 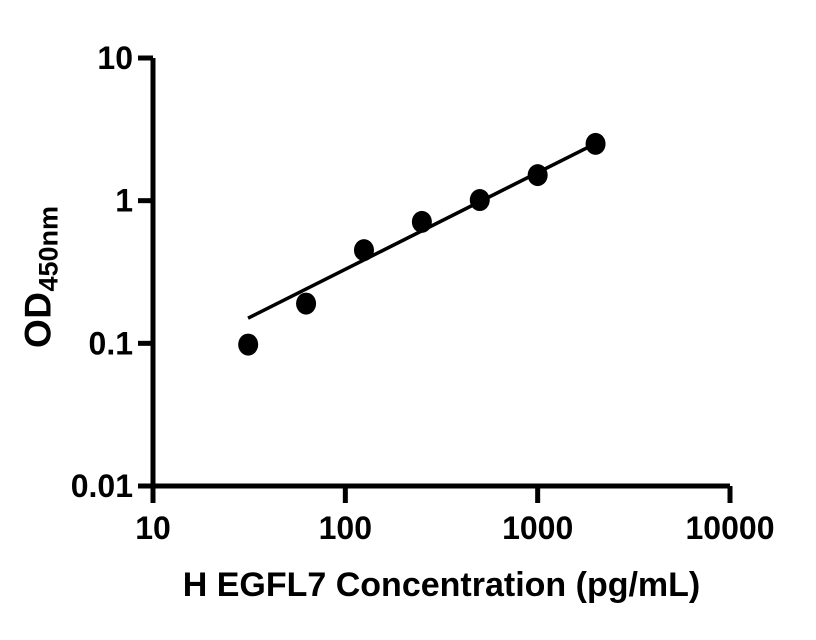 I want to click on y-tick-label: 0.01, so click(x=102, y=486).